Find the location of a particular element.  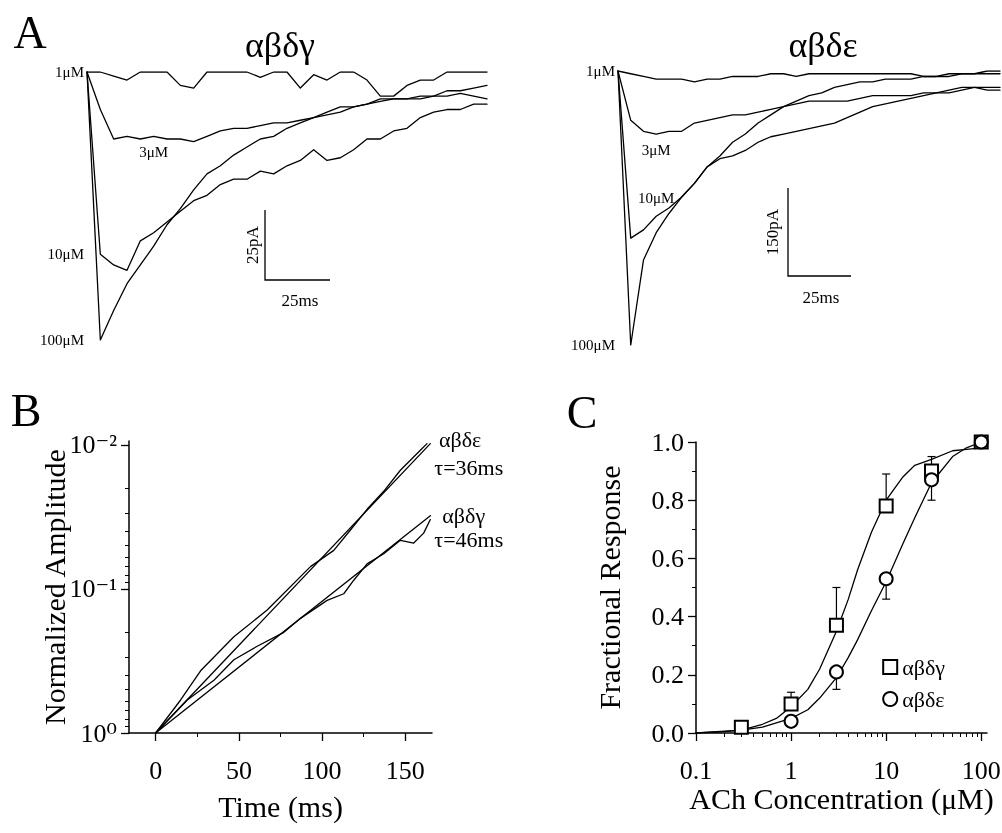

chart-title: αβδγ is located at coordinates (280, 45).